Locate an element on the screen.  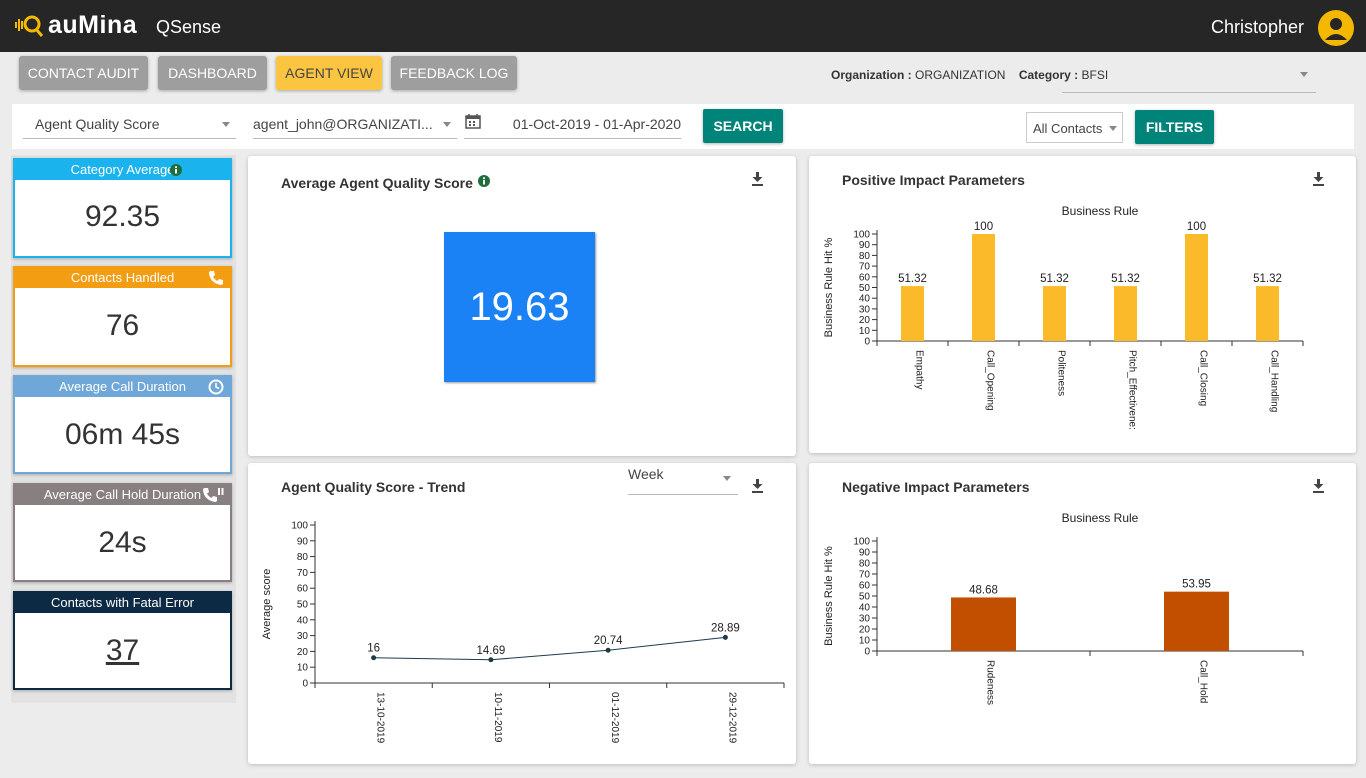
x-tick-label: 29-12-2019 is located at coordinates (731, 718).